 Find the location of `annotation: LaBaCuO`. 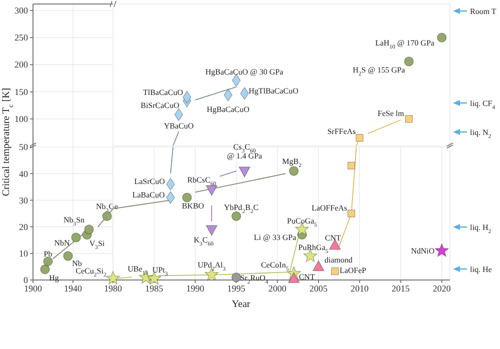

annotation: LaBaCuO is located at coordinates (148, 195).